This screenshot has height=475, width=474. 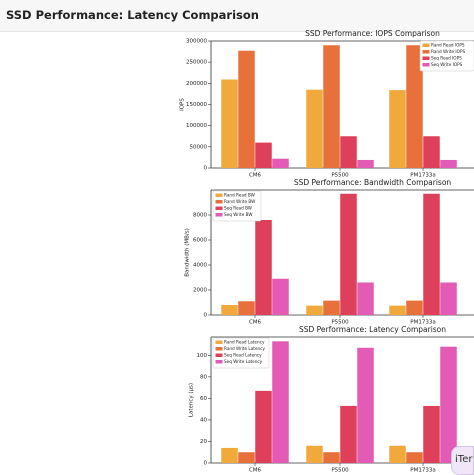 What do you see at coordinates (239, 201) in the screenshot?
I see `legend-label: Rand Write BW` at bounding box center [239, 201].